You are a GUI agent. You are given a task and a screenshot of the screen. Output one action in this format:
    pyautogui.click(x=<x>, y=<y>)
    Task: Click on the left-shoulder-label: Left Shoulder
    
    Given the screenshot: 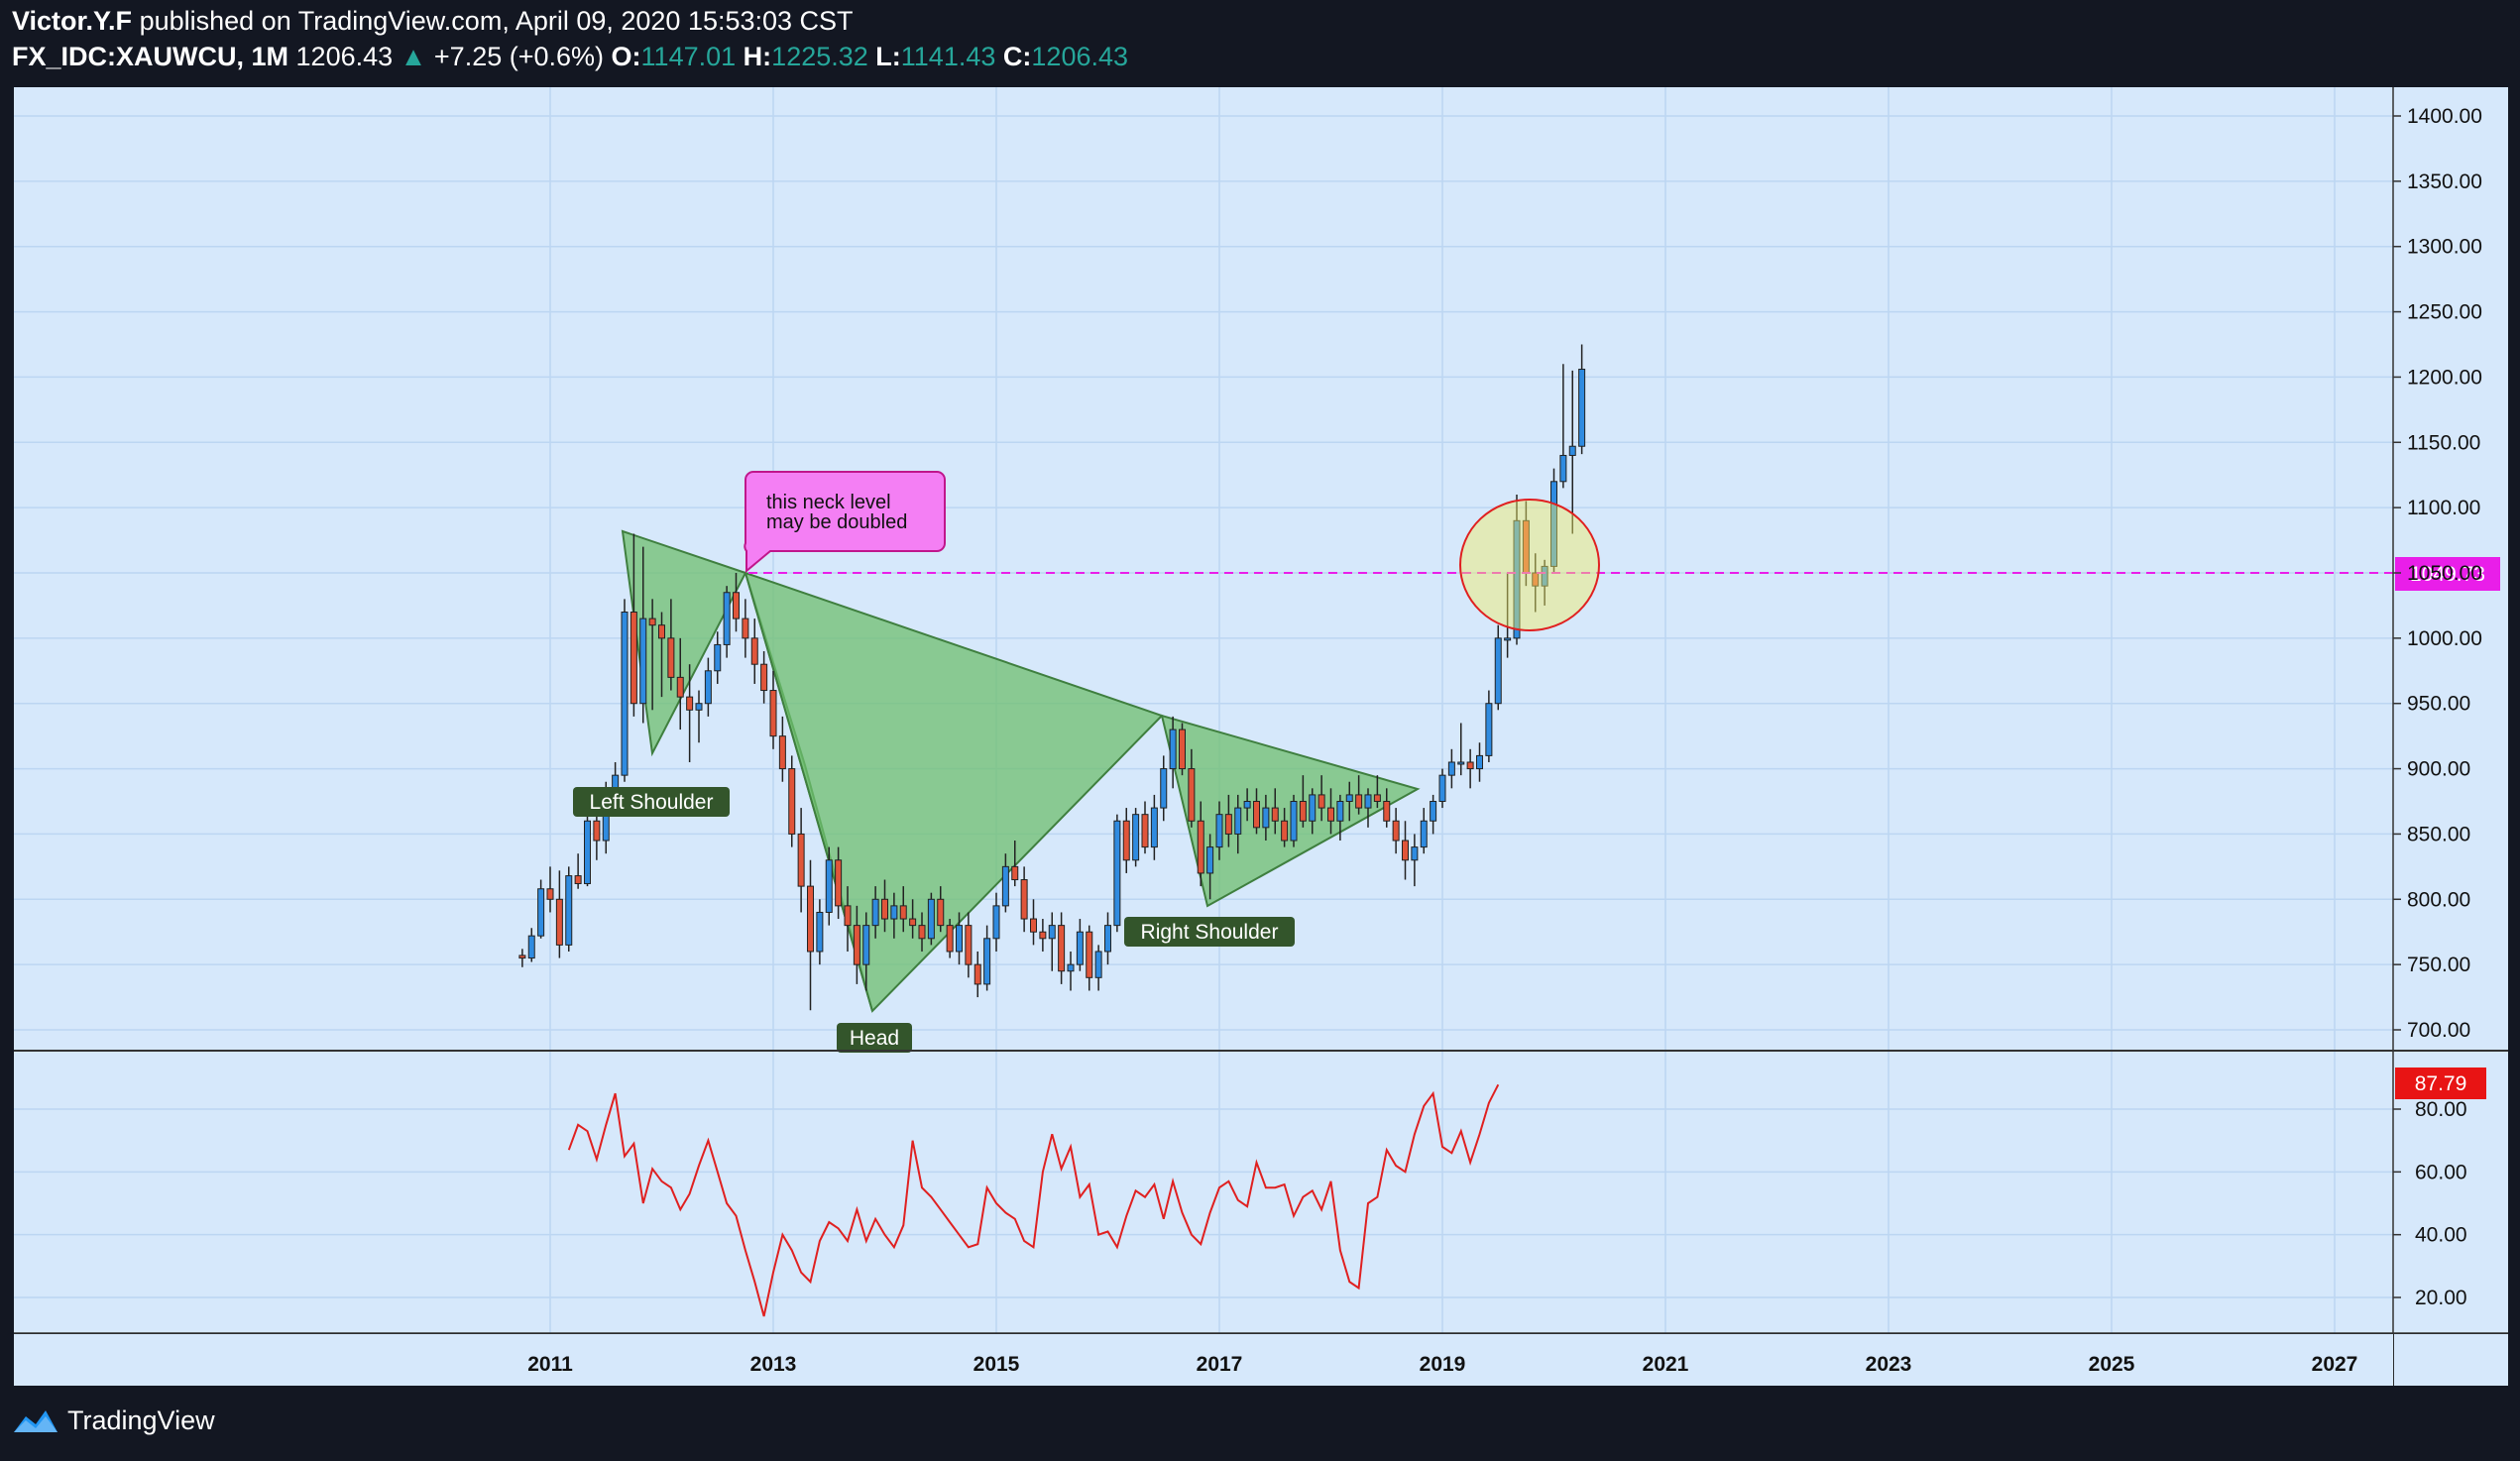 What is the action you would take?
    pyautogui.click(x=651, y=802)
    